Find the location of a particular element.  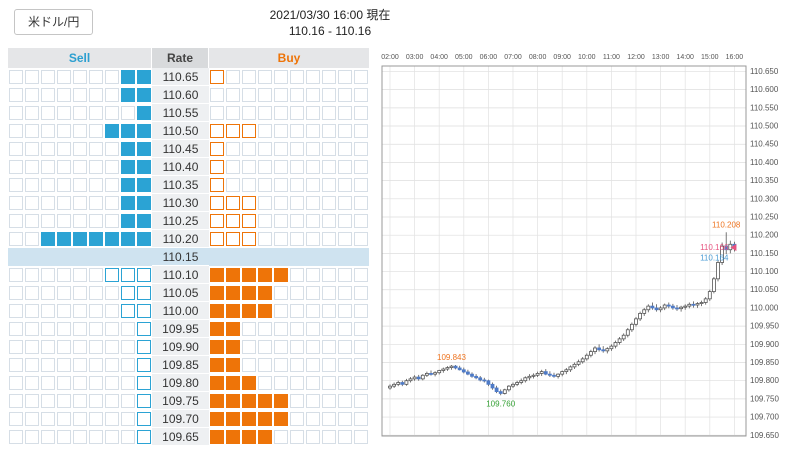

depth-rate-cell: 110.65 is located at coordinates (180, 77).